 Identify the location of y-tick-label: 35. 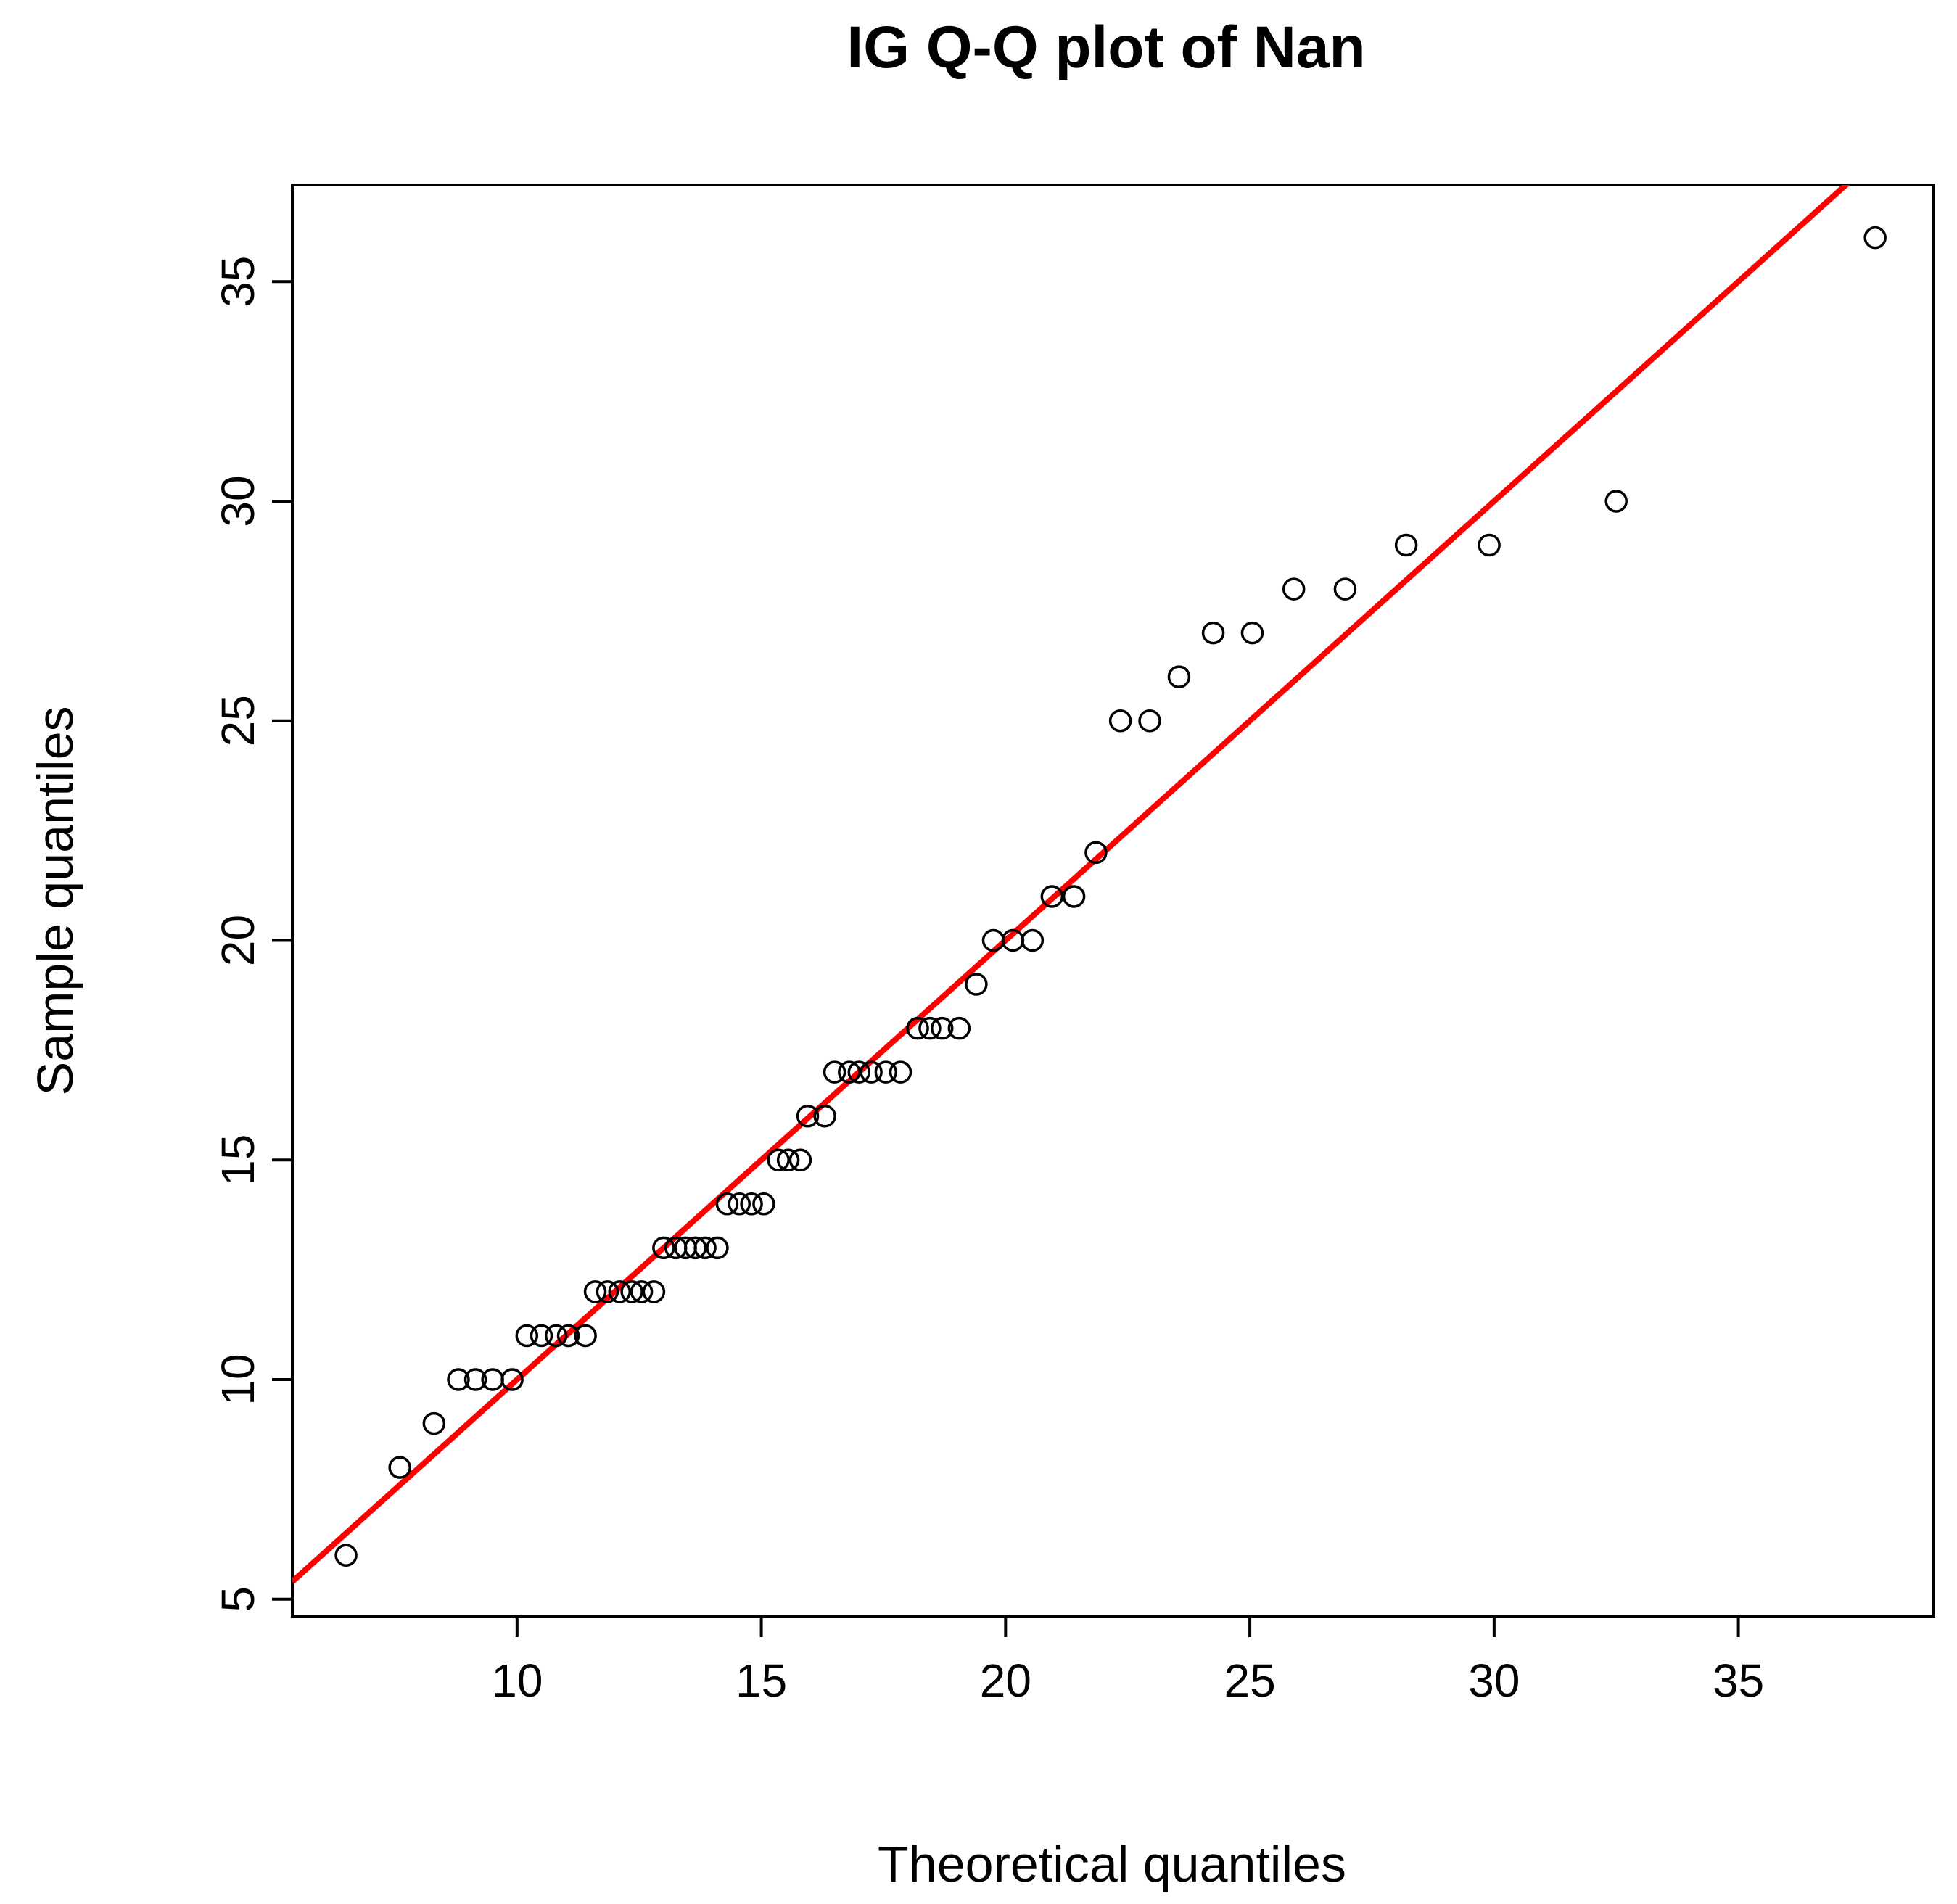
(238, 282).